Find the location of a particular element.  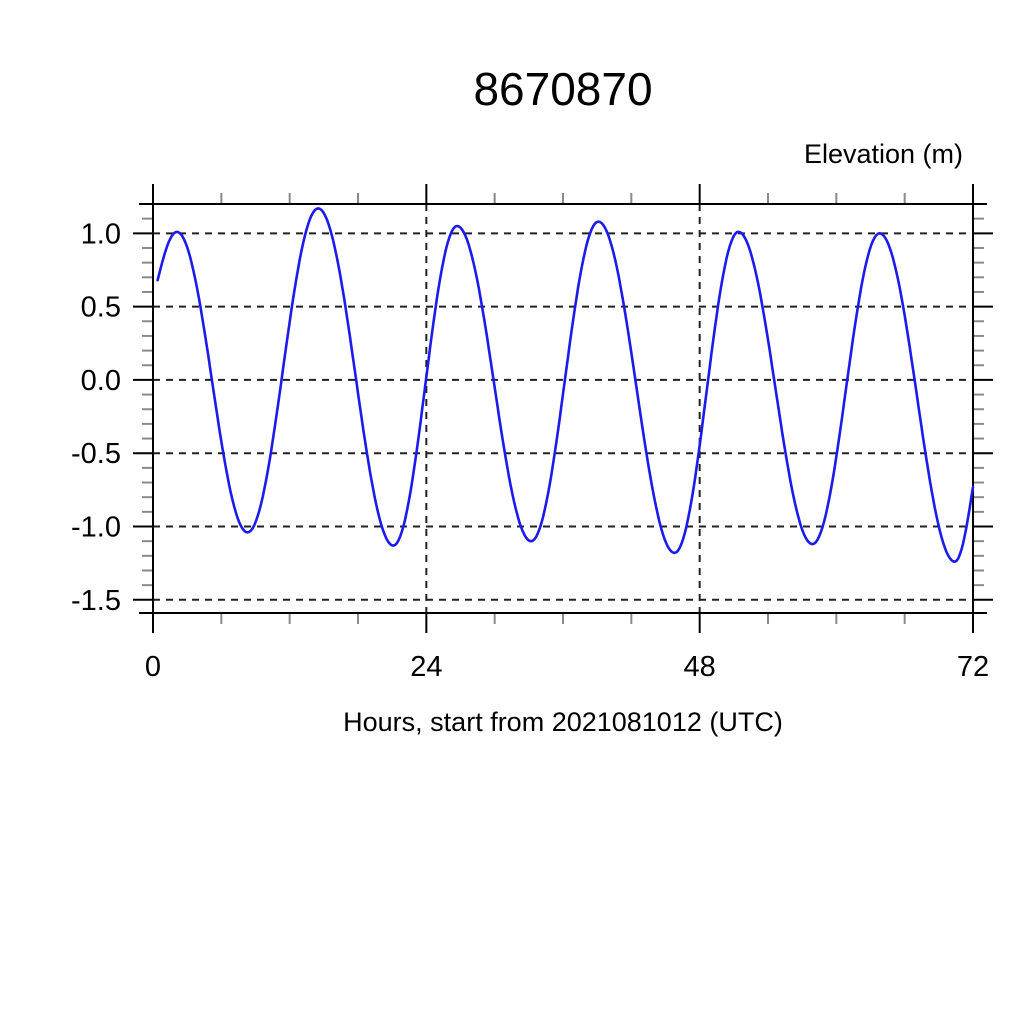

y-tick-label: 0.5 is located at coordinates (101, 308).